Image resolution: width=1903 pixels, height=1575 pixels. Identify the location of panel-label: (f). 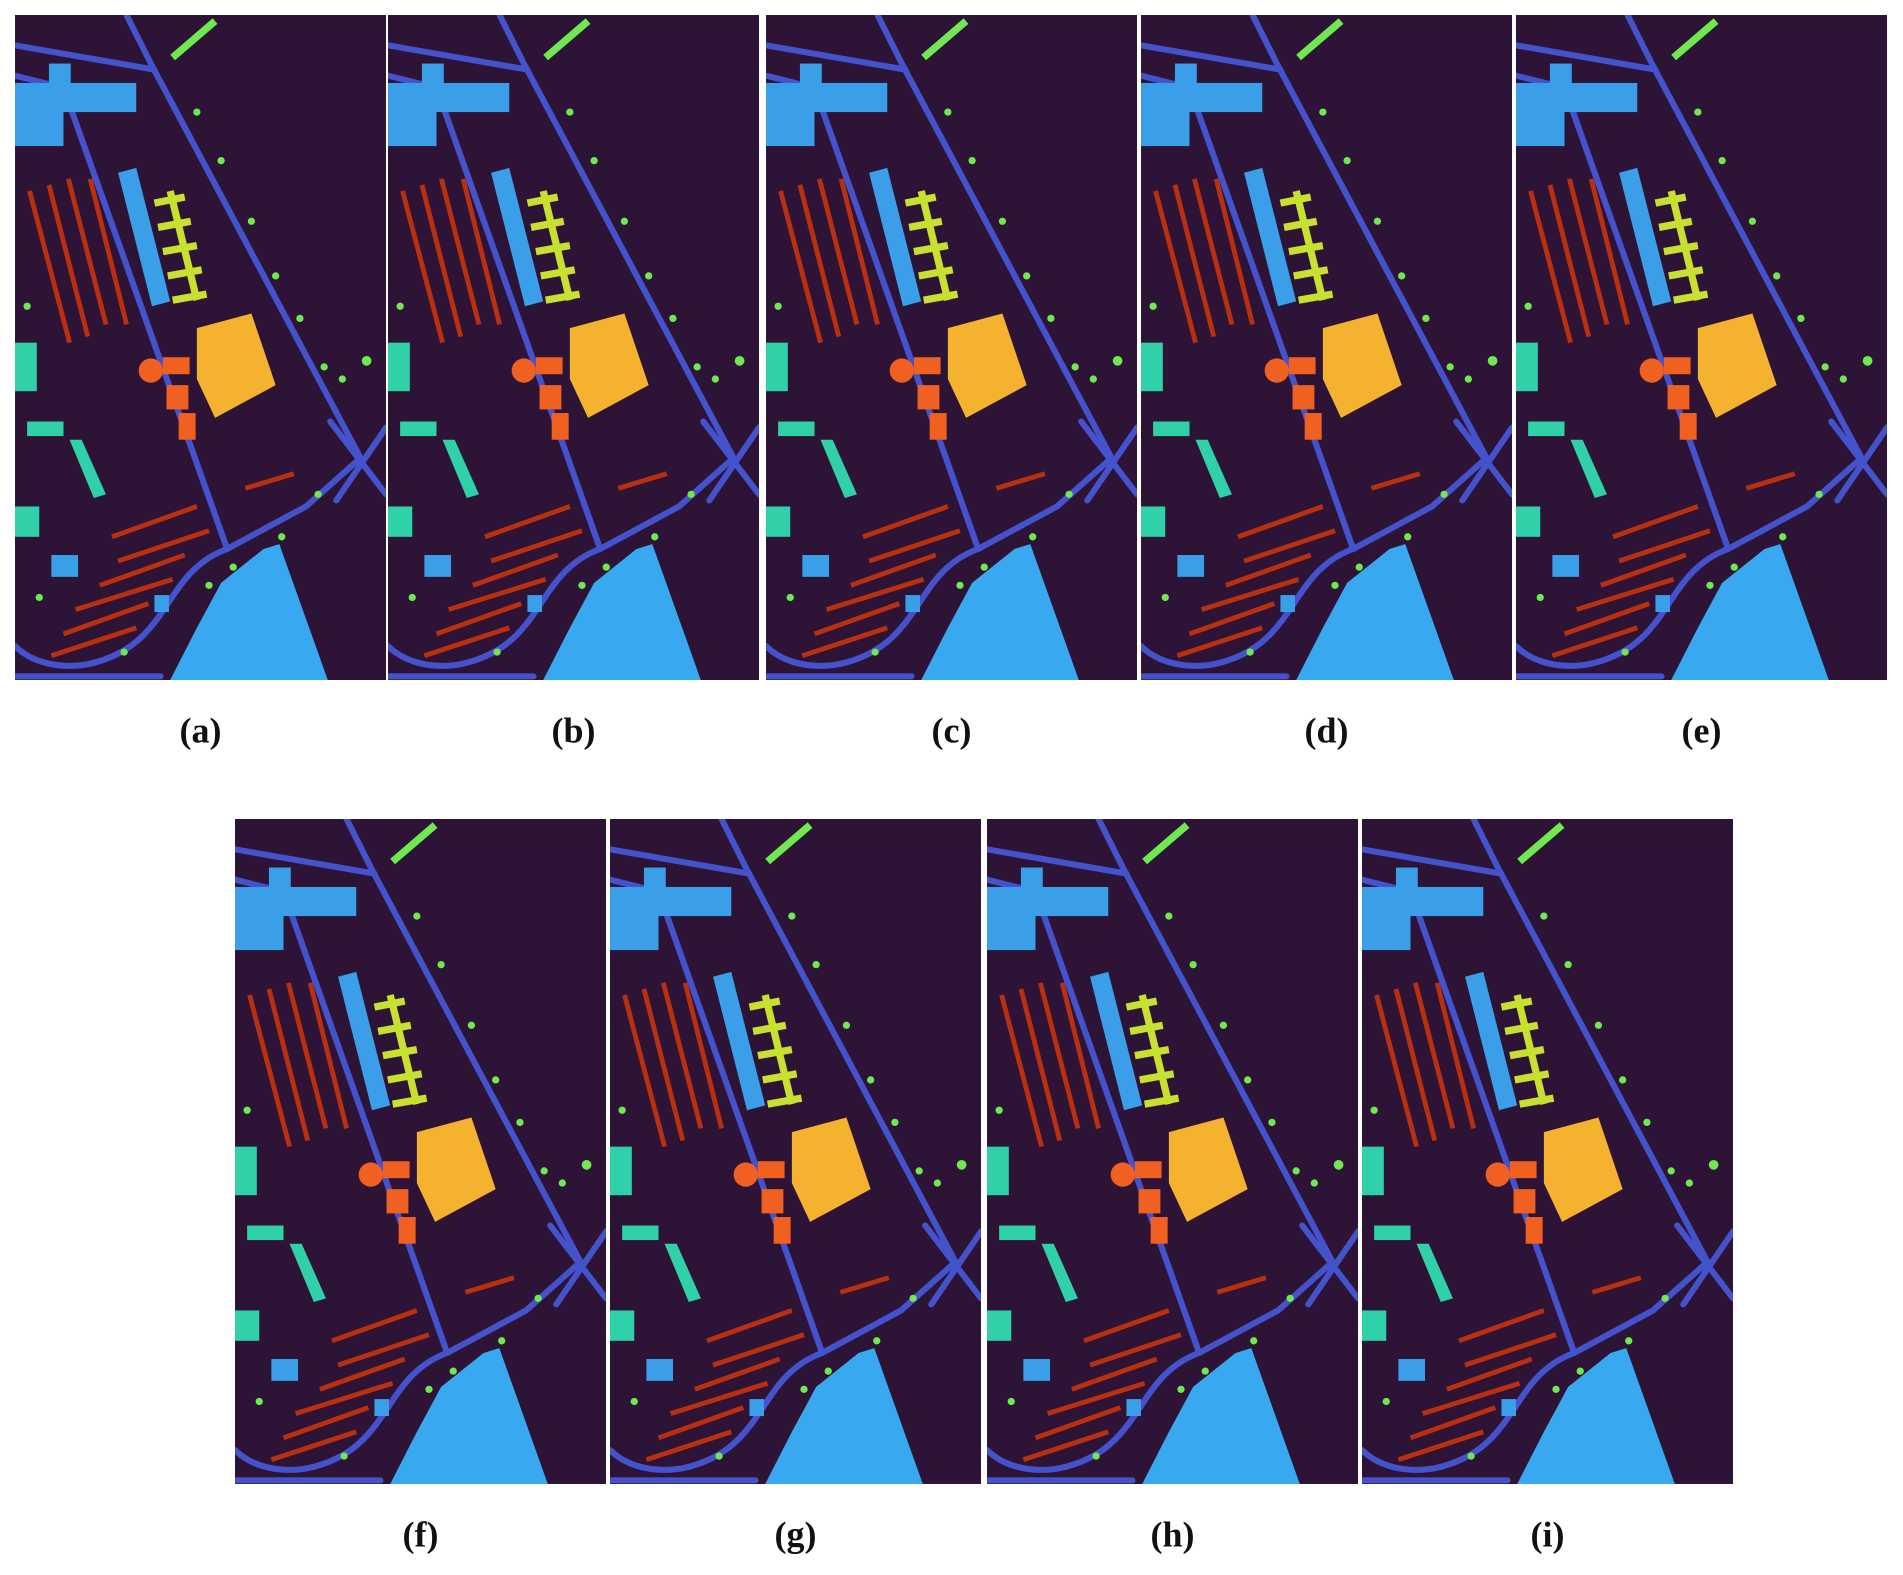
(421, 1534).